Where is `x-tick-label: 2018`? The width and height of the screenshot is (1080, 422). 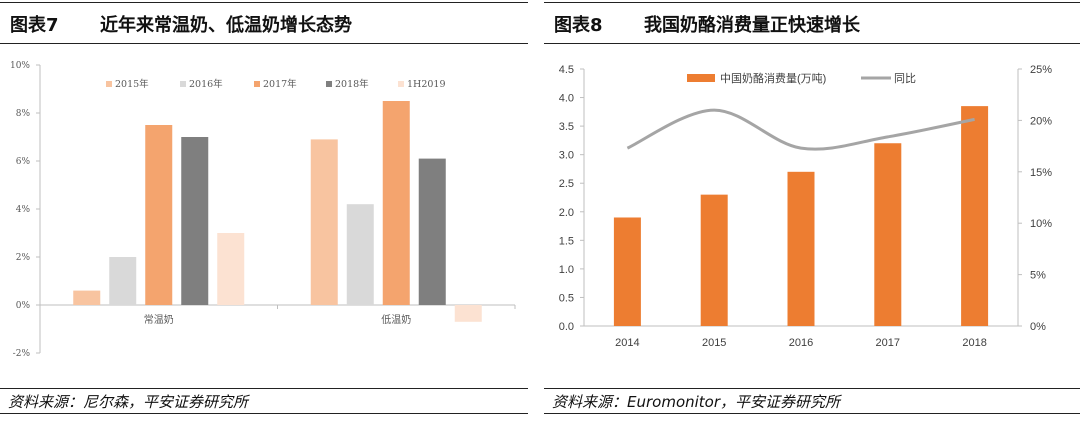 x-tick-label: 2018 is located at coordinates (974, 343).